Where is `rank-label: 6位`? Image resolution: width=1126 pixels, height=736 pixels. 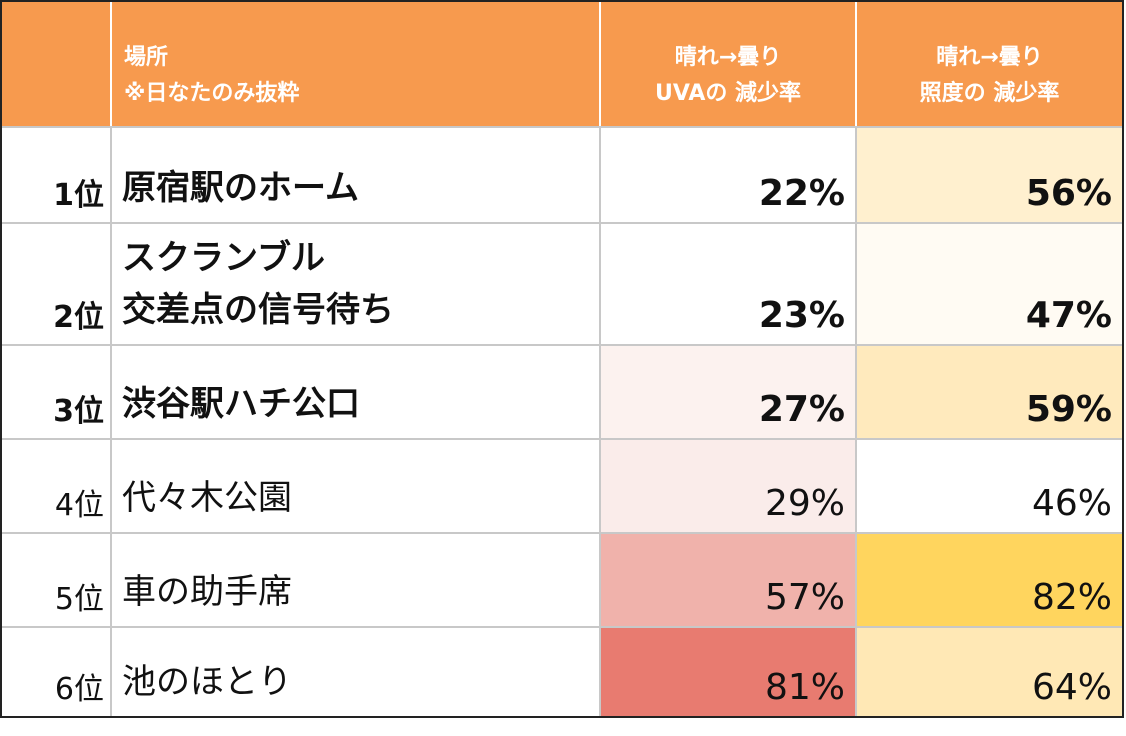
rank-label: 6位 is located at coordinates (79, 689).